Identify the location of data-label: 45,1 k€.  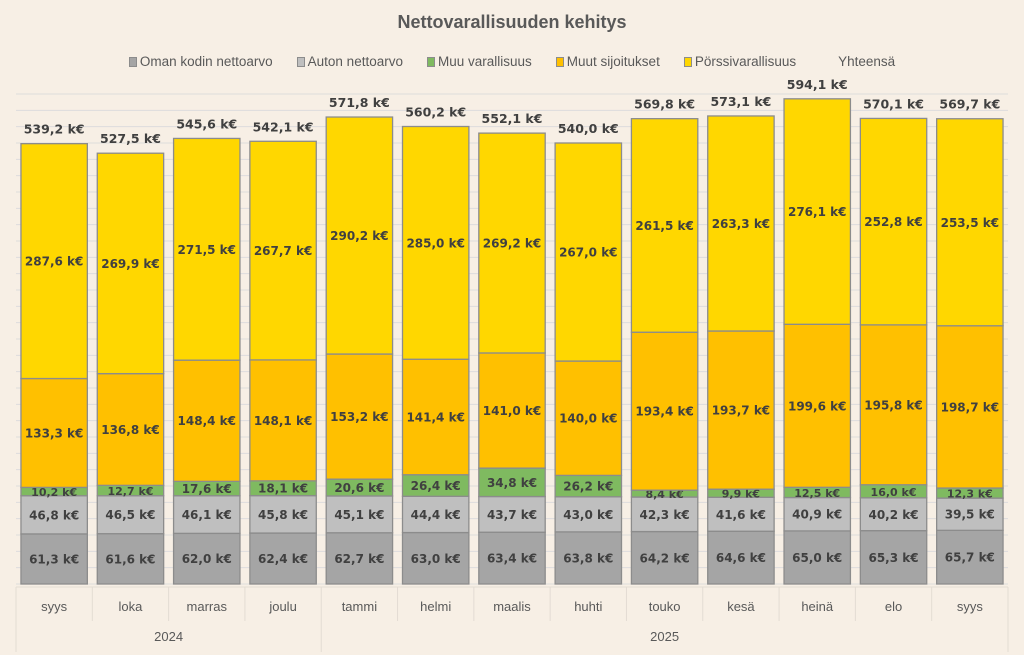
(359, 515).